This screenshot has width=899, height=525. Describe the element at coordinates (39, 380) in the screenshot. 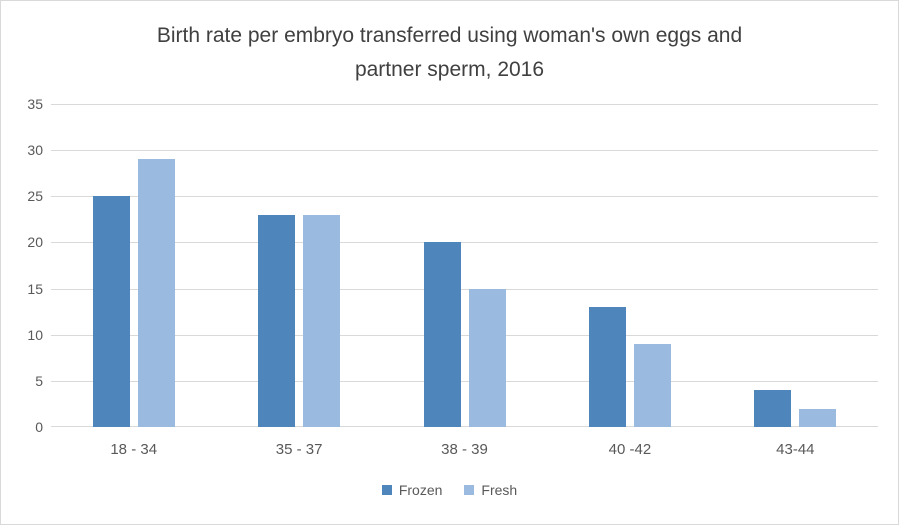

I see `y-tick-label: 5` at that location.